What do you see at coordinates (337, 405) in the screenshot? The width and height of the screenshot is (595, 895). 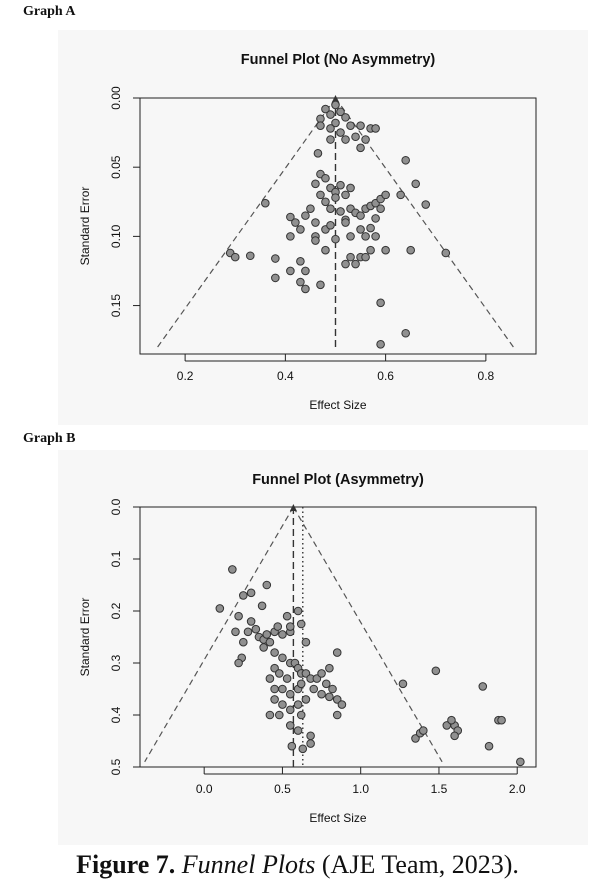 I see `x-axis-label: Effect Size` at bounding box center [337, 405].